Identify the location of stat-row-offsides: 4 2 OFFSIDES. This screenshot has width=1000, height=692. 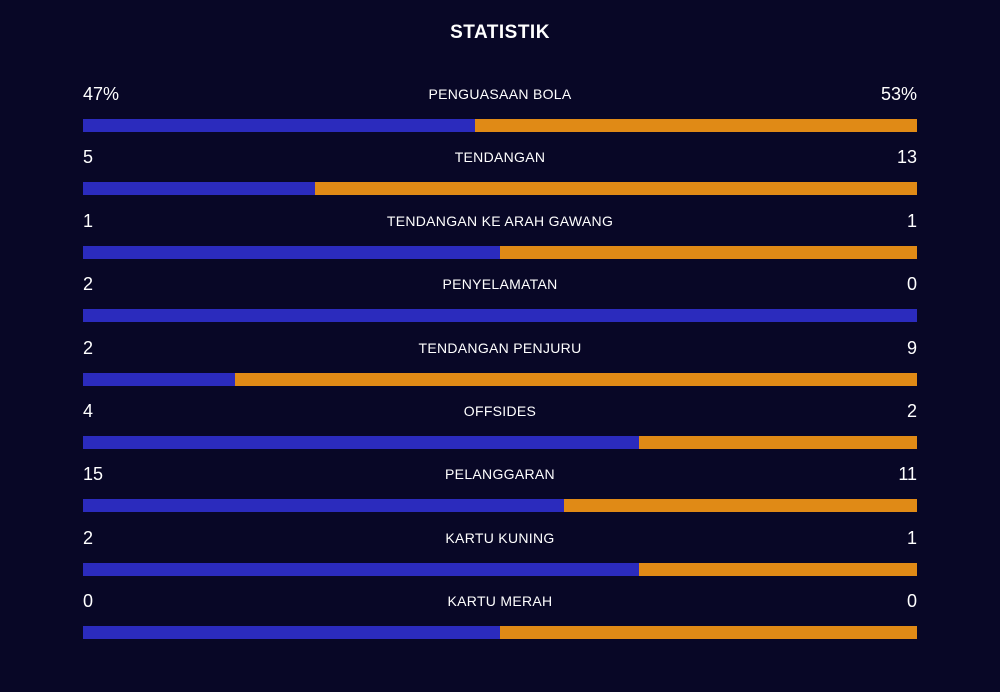
(500, 429).